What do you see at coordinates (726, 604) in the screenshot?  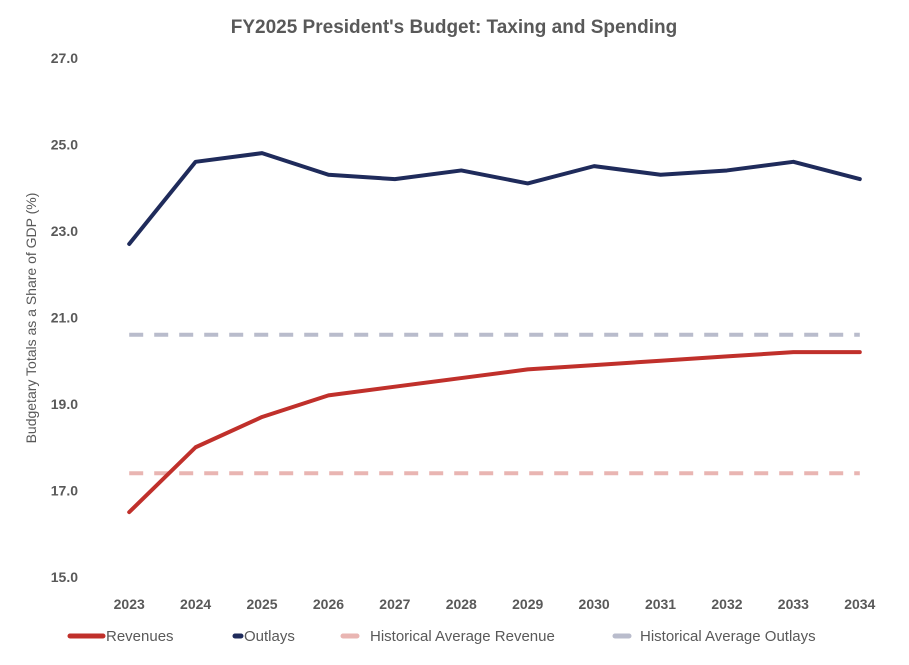 I see `x-tick-label: 2032` at bounding box center [726, 604].